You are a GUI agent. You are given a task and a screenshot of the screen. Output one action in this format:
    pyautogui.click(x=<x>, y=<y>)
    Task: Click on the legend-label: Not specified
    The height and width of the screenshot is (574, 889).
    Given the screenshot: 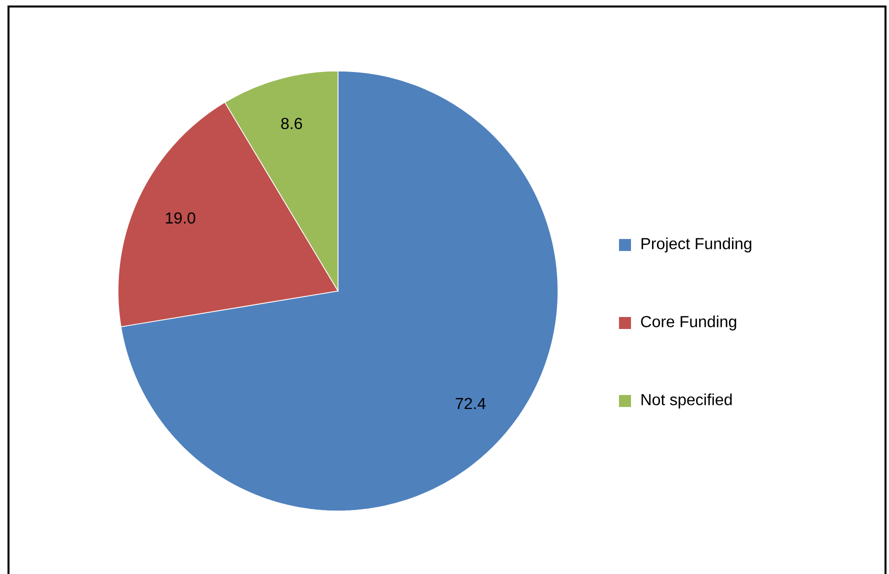 What is the action you would take?
    pyautogui.click(x=687, y=401)
    